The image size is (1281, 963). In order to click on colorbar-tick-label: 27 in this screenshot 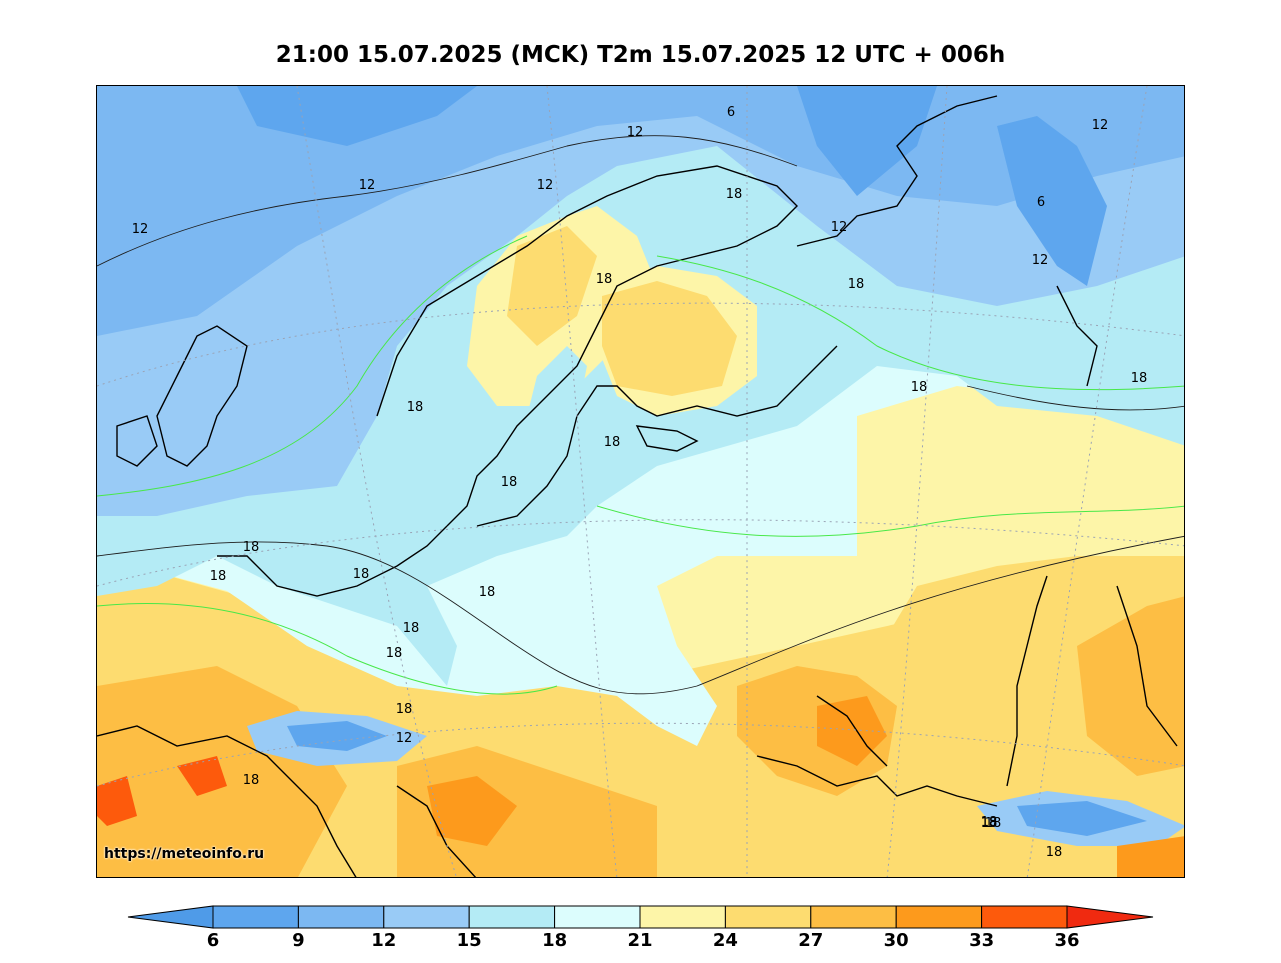, I will do `click(811, 940)`.